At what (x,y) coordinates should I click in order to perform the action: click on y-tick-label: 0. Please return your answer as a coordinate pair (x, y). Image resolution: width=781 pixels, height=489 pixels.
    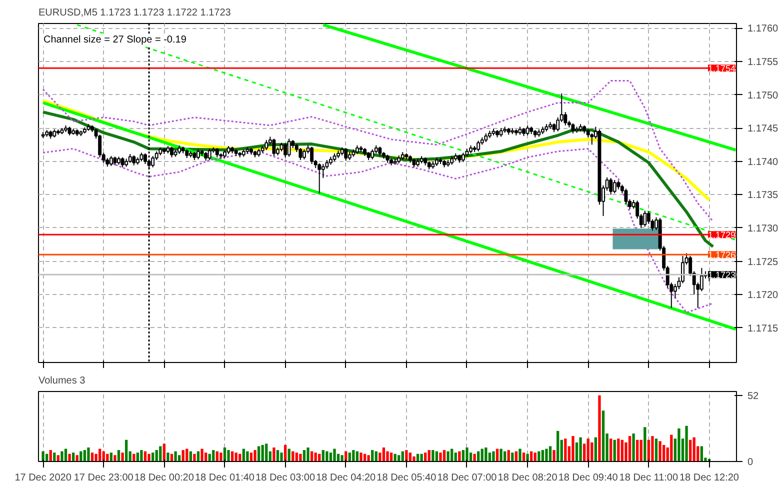
    Looking at the image, I should click on (751, 462).